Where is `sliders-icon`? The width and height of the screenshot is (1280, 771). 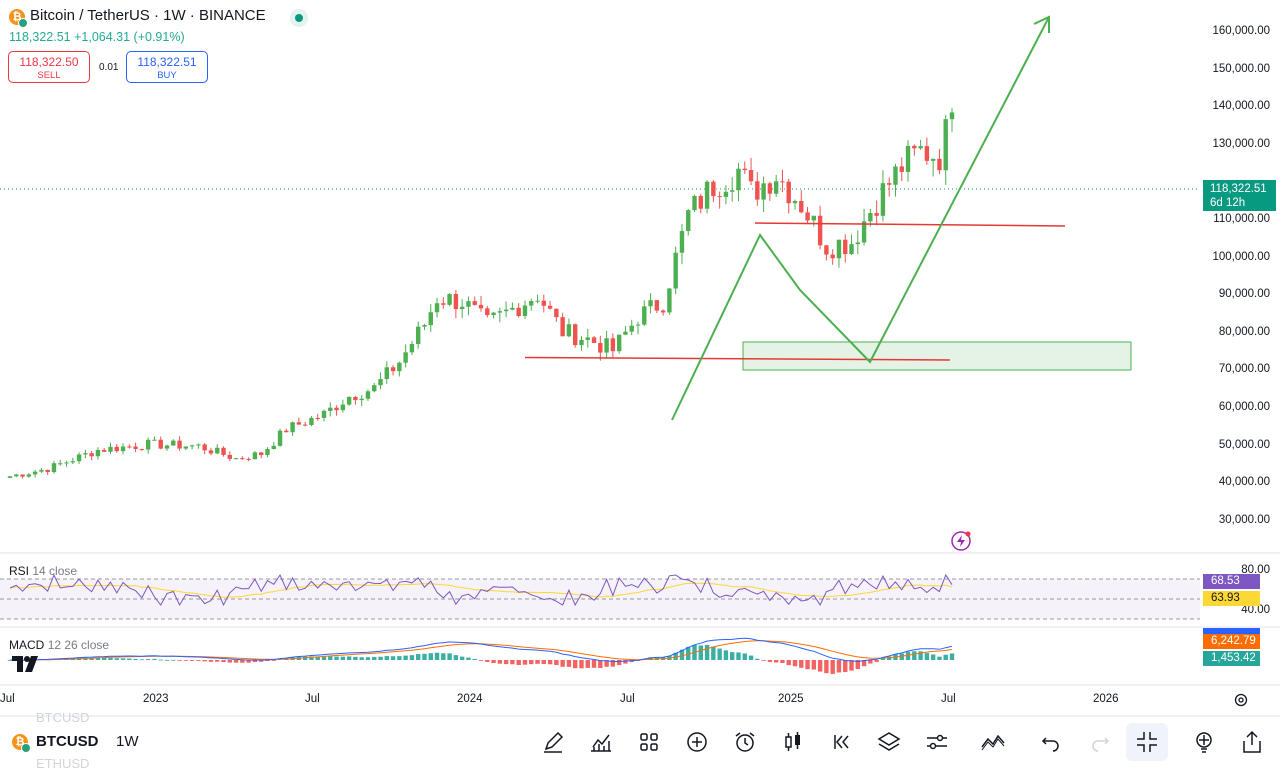 sliders-icon is located at coordinates (937, 742).